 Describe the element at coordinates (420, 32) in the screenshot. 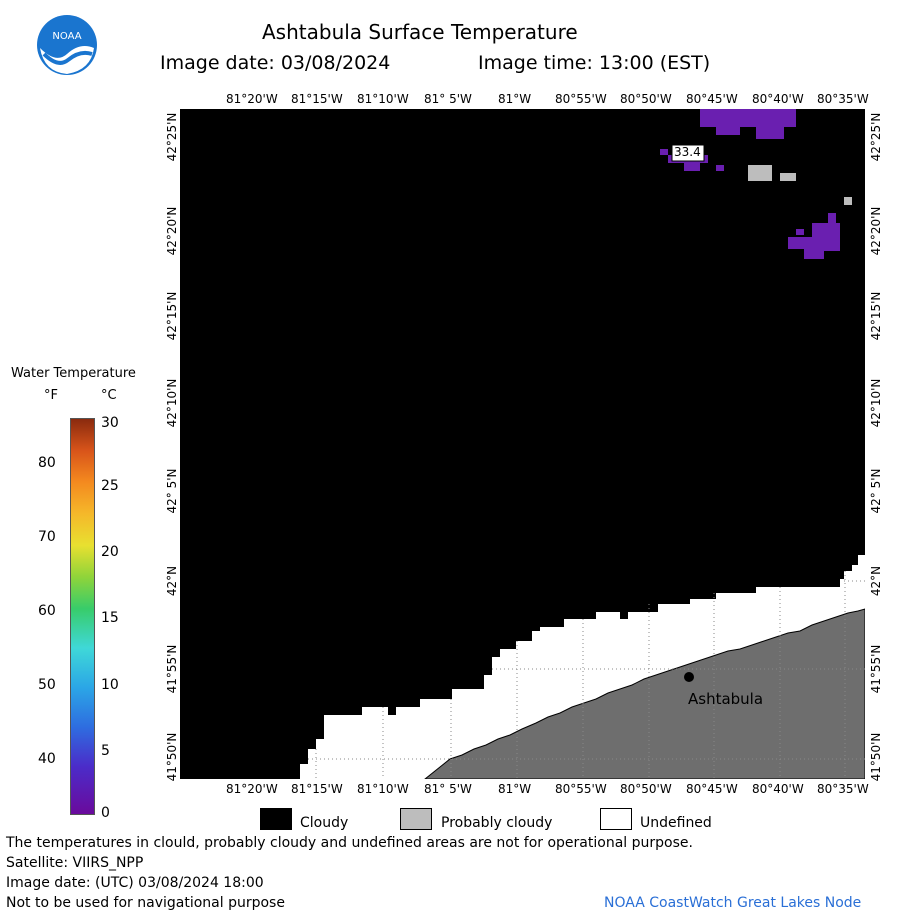

I see `page-title: Ashtabula Surface Temperature` at that location.